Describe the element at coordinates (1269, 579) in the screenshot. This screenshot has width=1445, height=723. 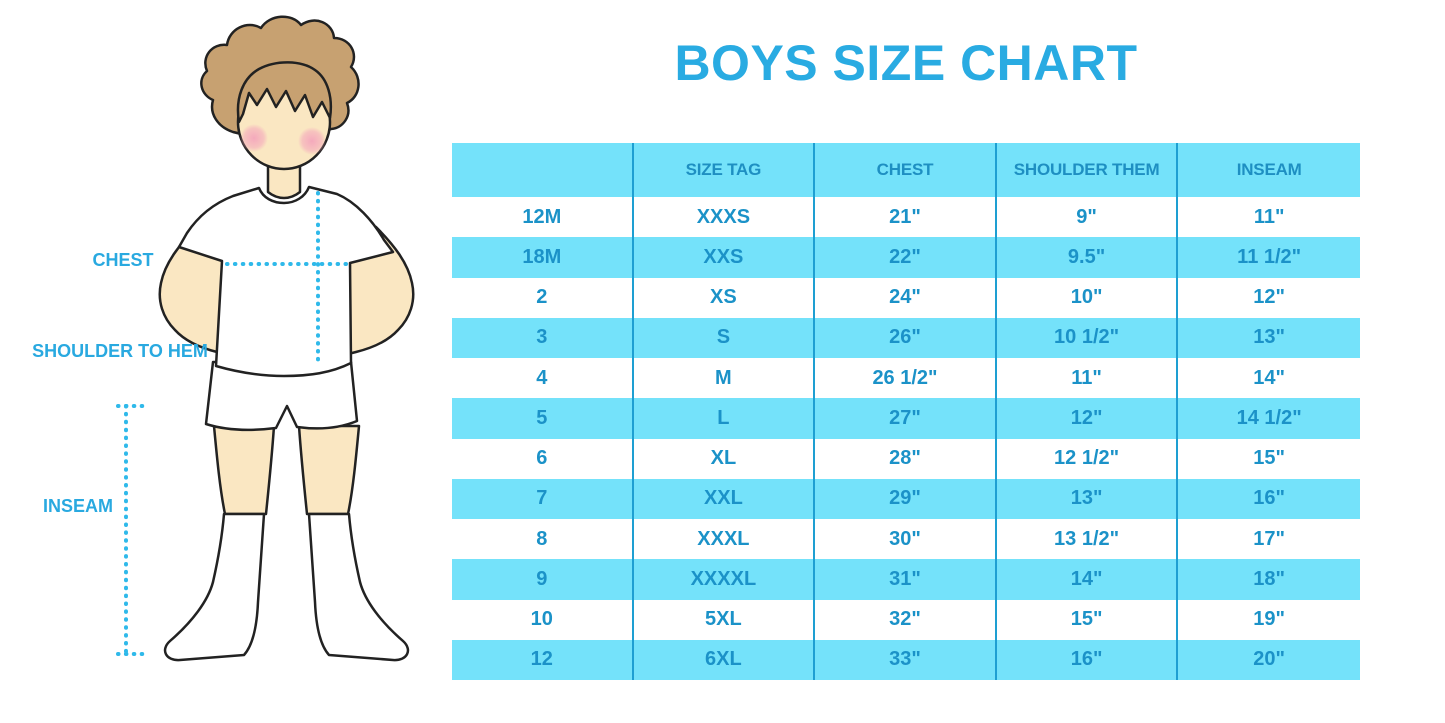
I see `table-cell: 18"` at that location.